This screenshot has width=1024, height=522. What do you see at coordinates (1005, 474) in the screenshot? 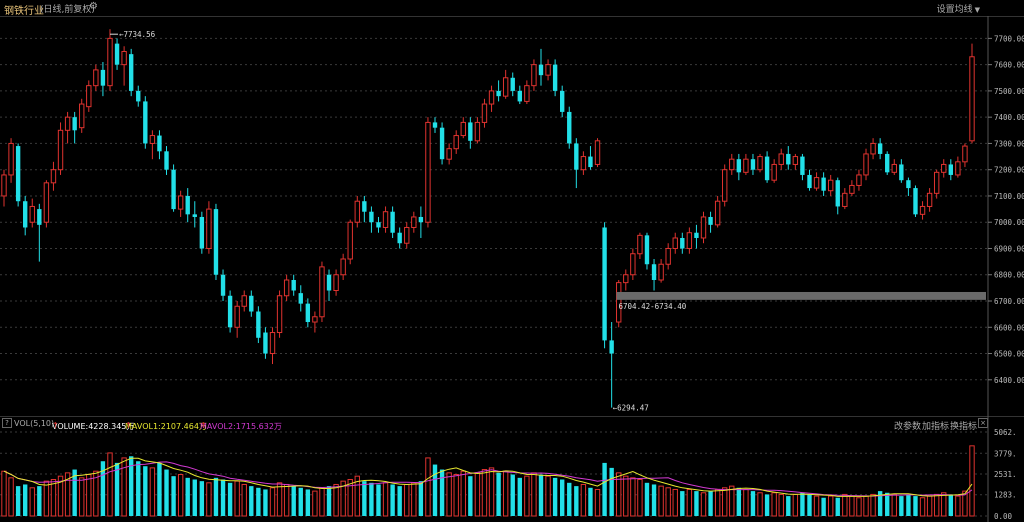
I see `volume-axis: 0.00 1283. 2531. 3779. 5062.` at bounding box center [1005, 474].